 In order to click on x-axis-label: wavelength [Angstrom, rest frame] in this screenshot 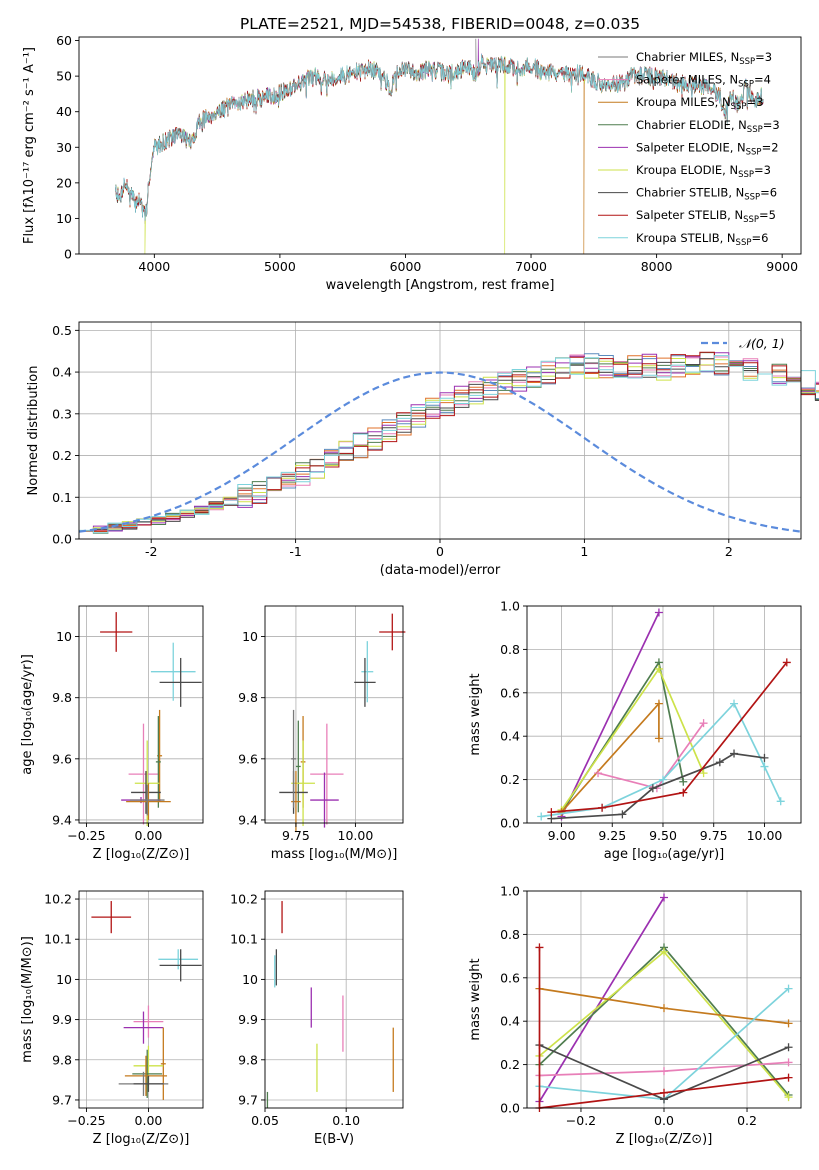, I will do `click(440, 285)`.